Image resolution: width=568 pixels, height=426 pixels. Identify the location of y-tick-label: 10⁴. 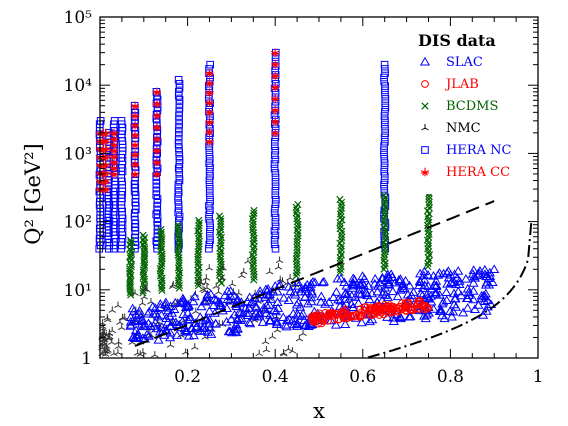
(78, 86).